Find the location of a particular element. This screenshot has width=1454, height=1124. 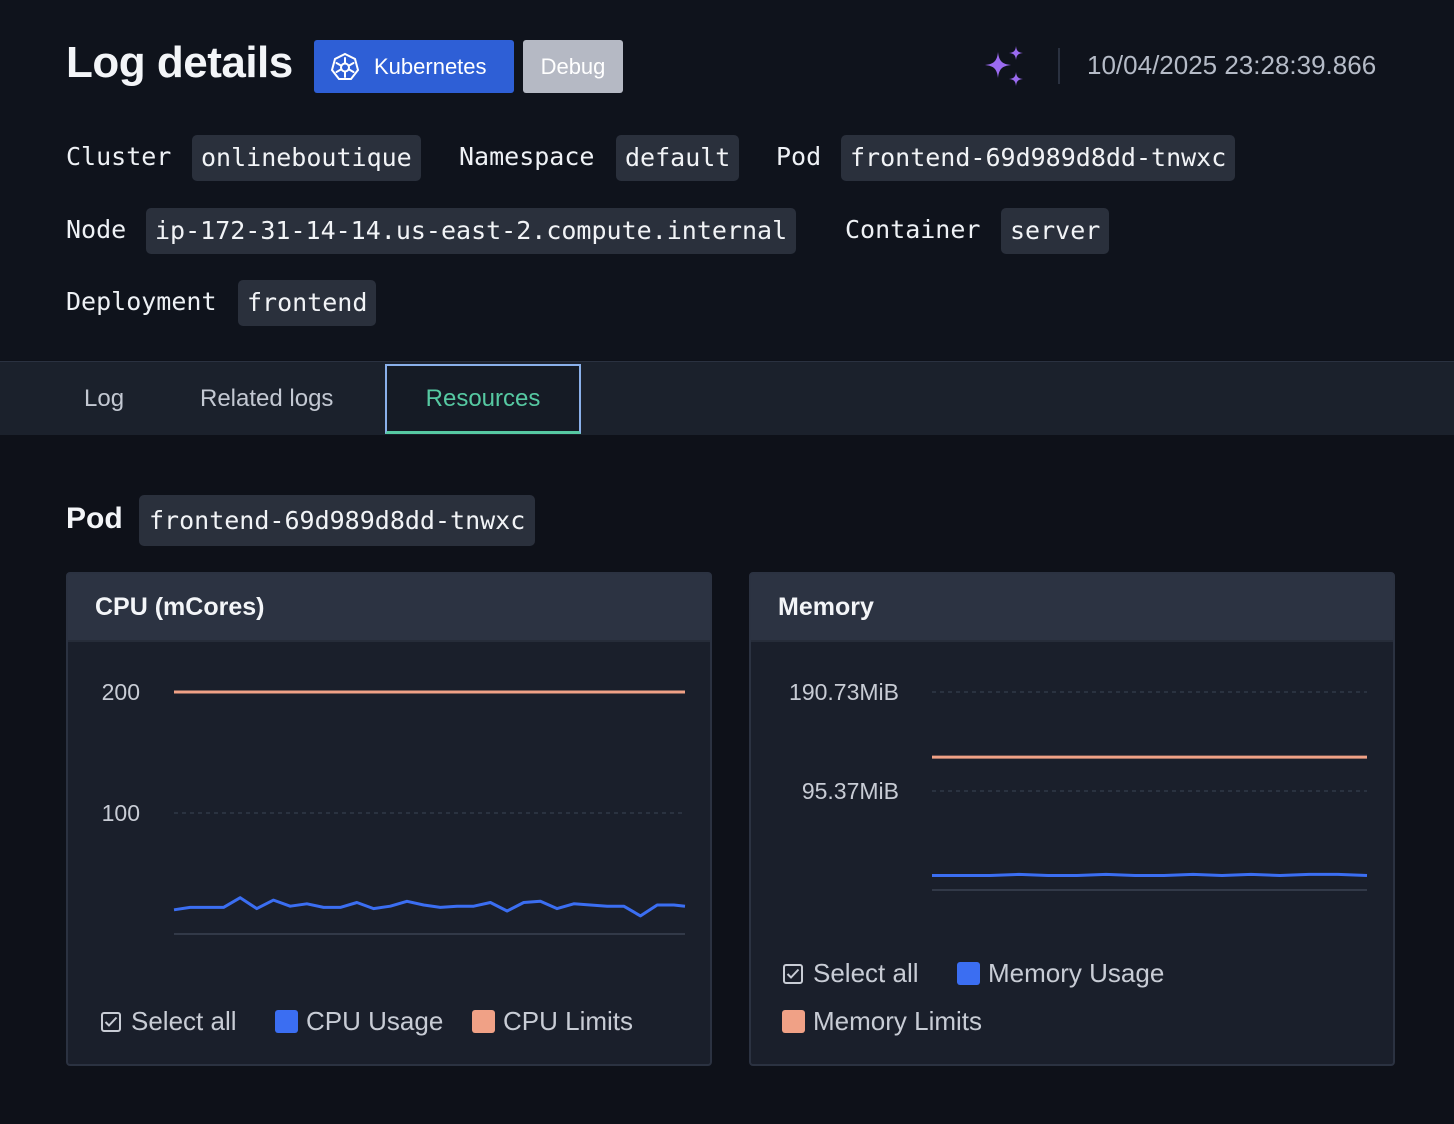

legend-memory-usage: Memory Usage is located at coordinates (1060, 973).